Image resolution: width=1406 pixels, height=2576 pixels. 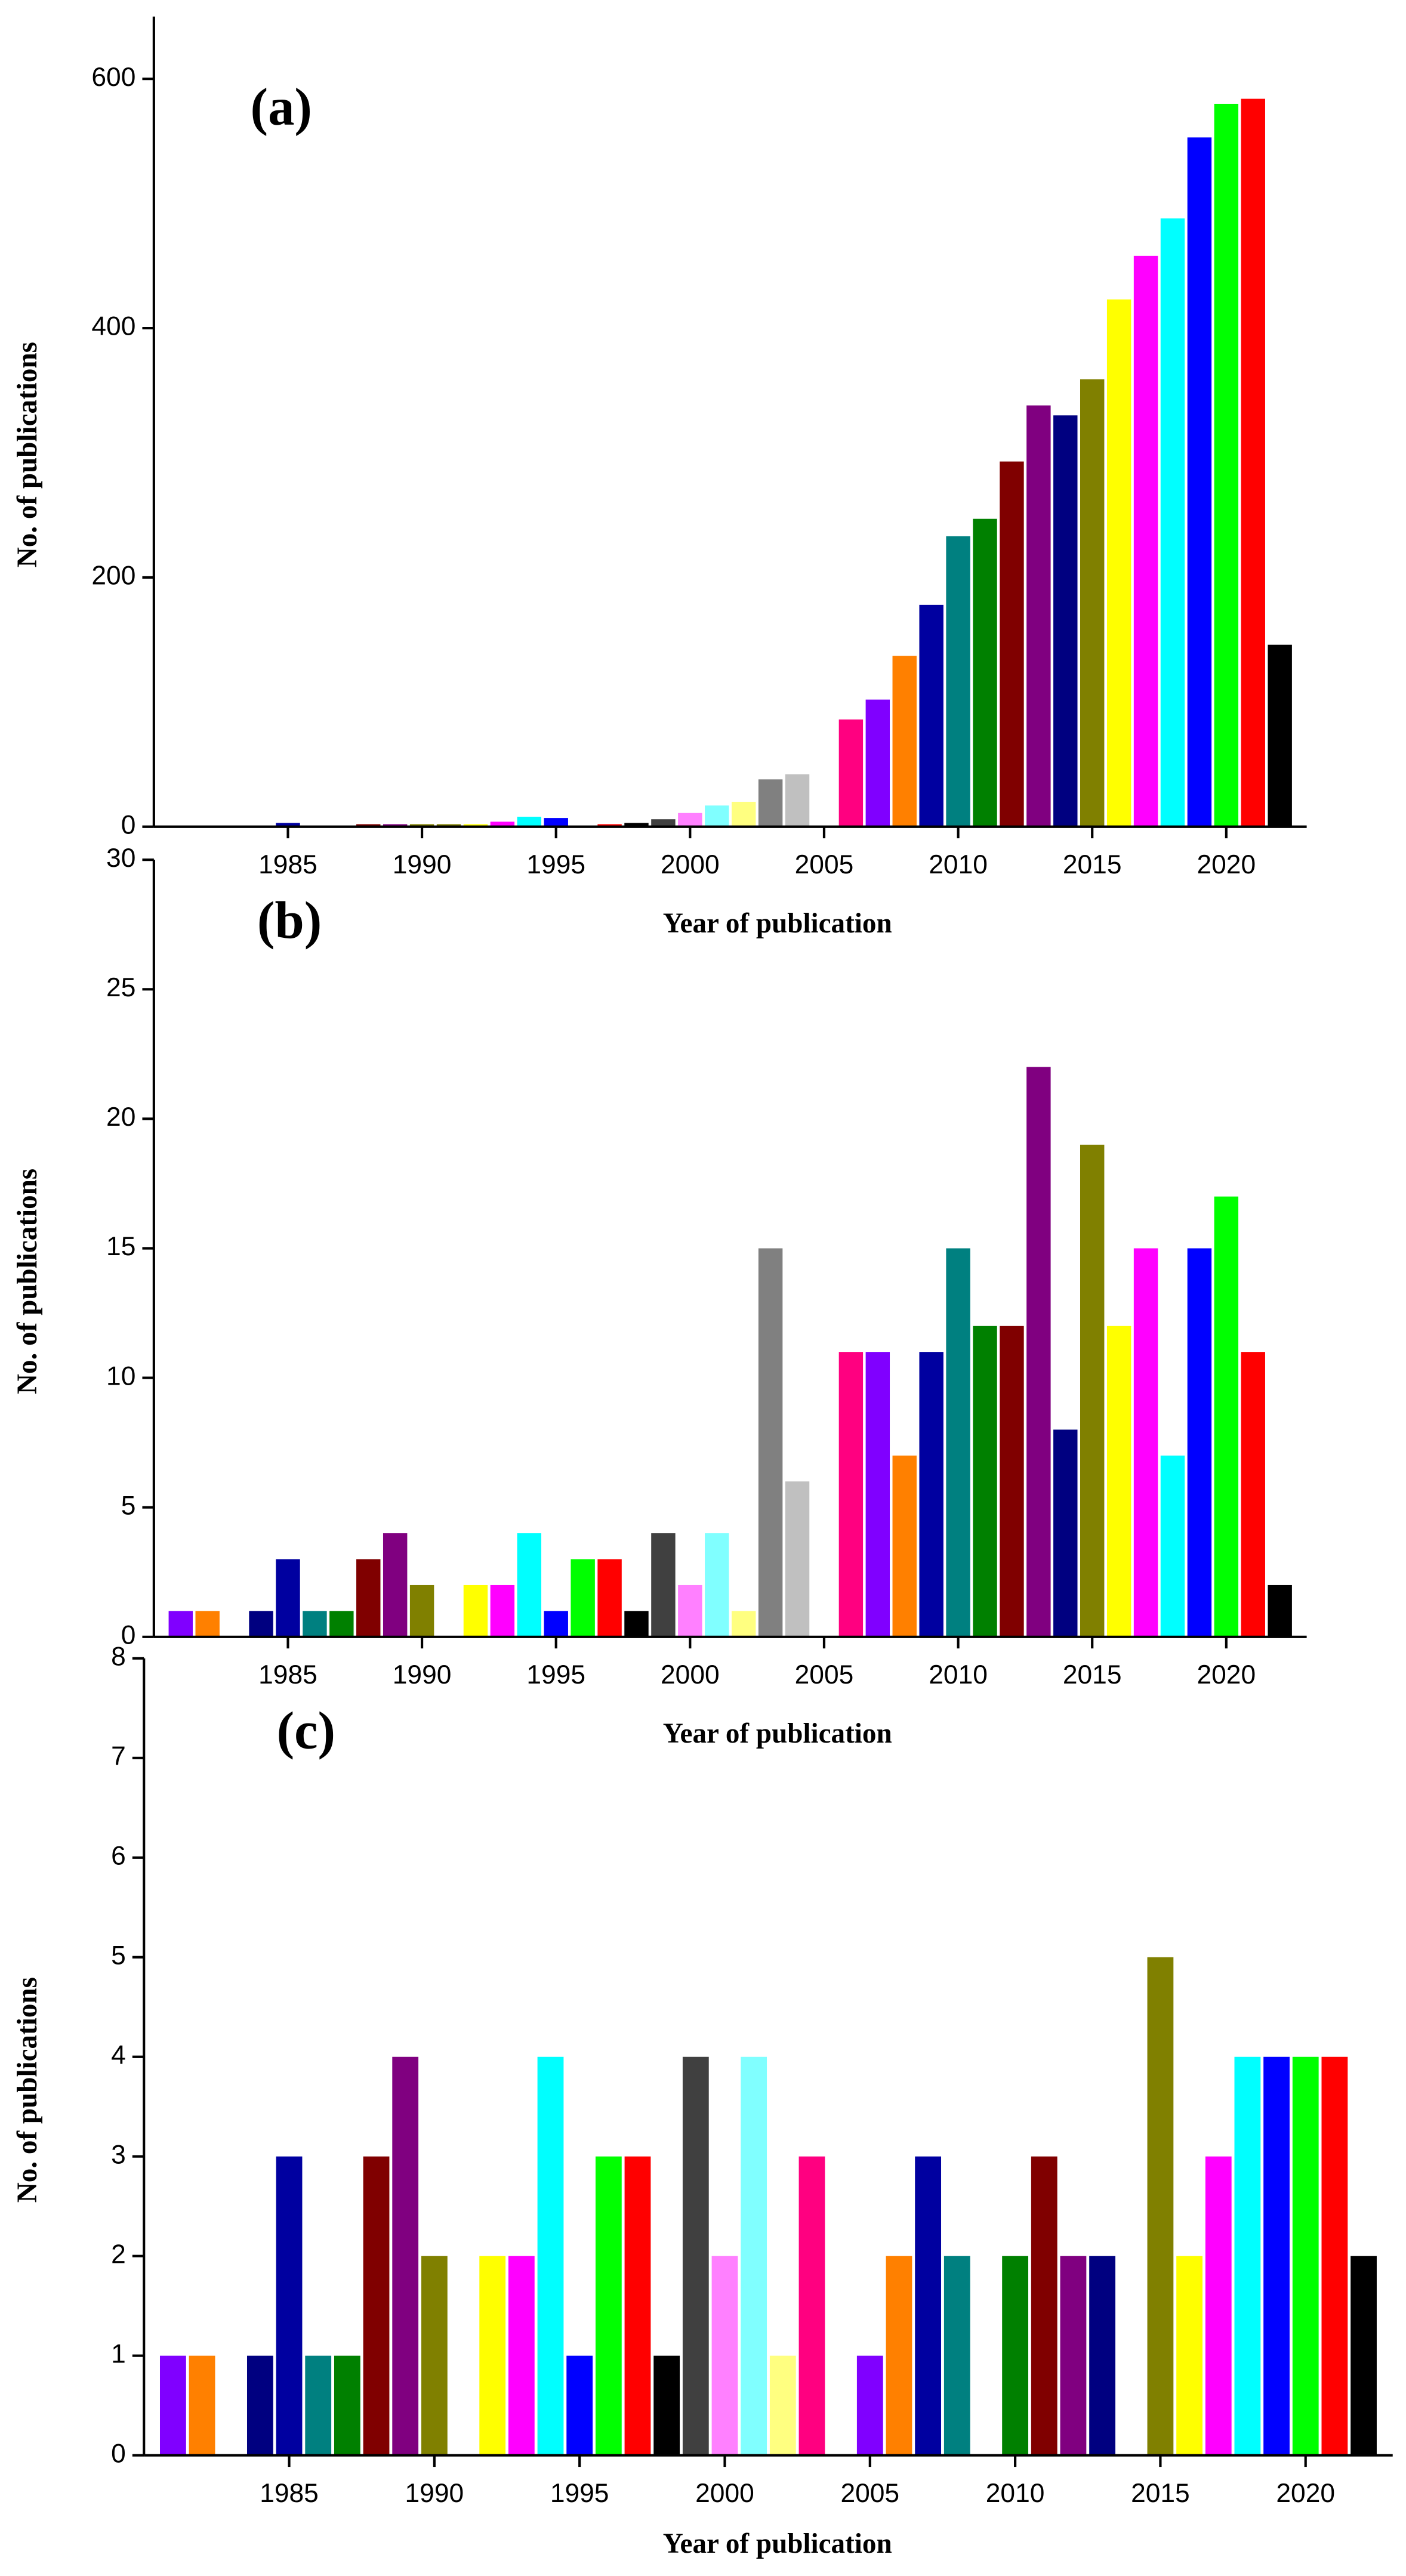 I want to click on y-tick-label: 400, so click(x=113, y=326).